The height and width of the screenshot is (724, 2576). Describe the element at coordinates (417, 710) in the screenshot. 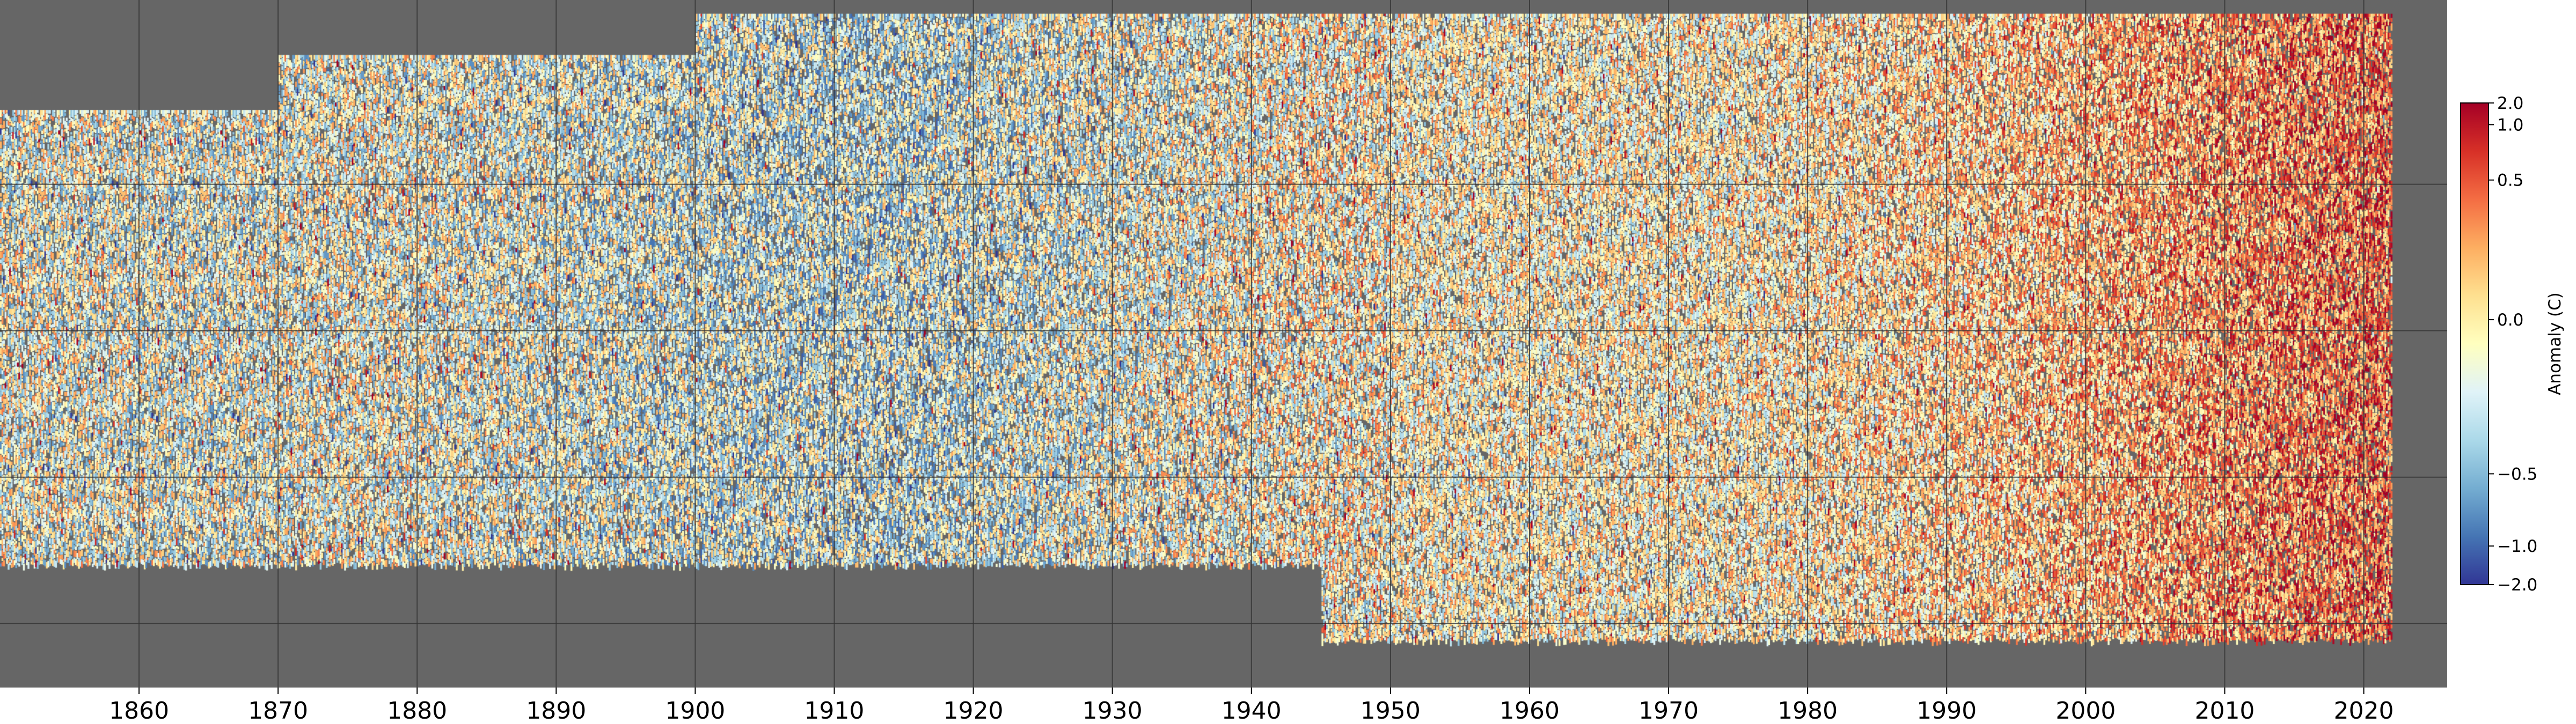

I see `x-tick-label: 1880` at that location.